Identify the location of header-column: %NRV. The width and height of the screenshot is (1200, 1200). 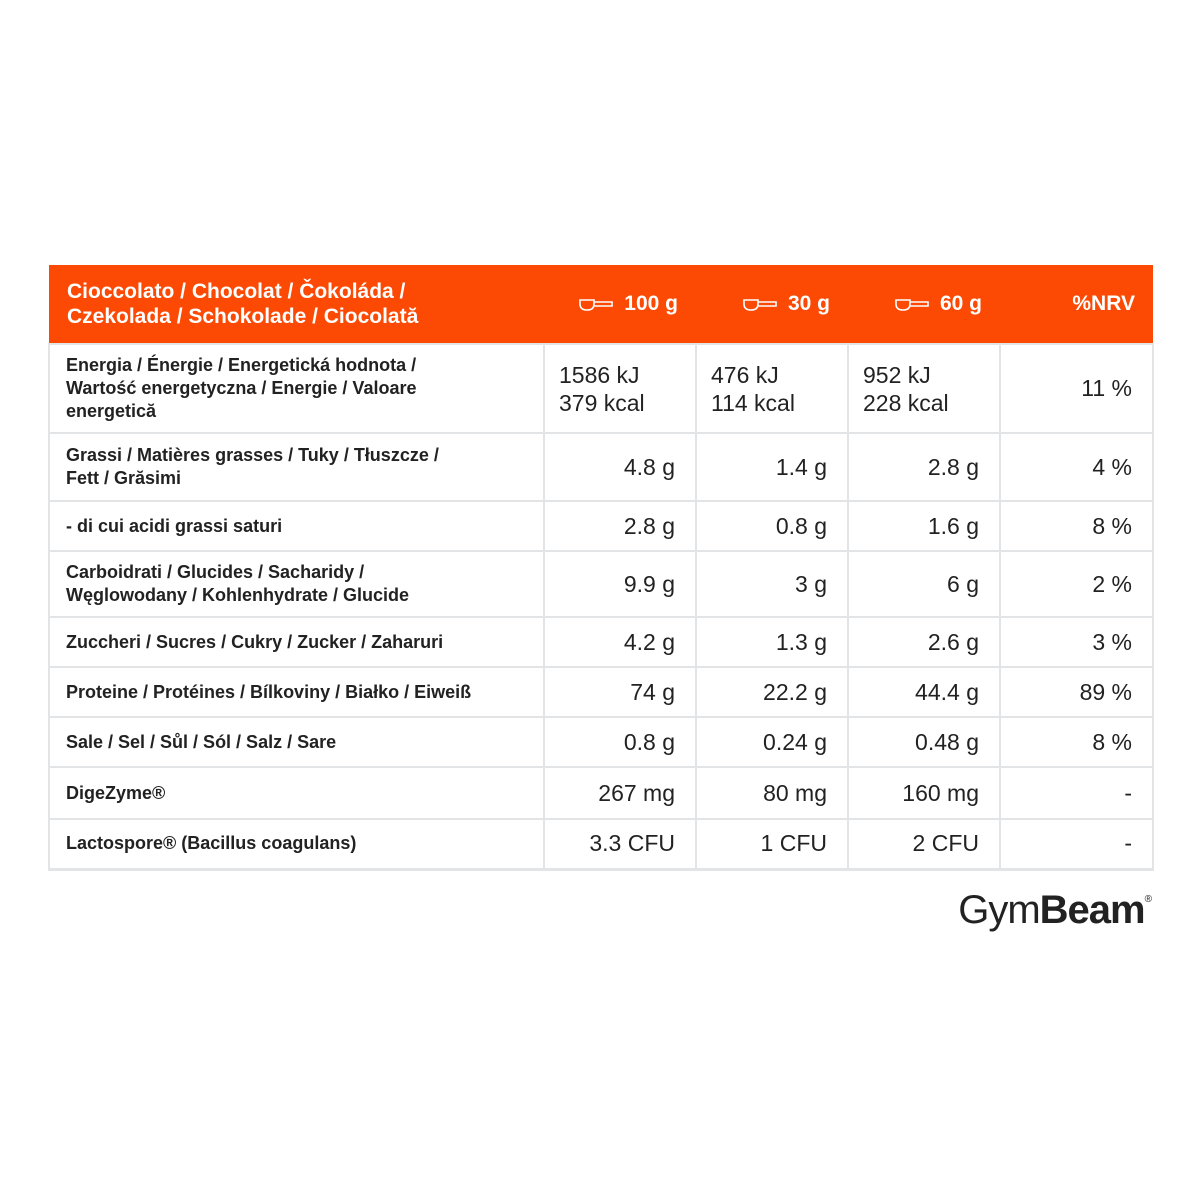
(1076, 304).